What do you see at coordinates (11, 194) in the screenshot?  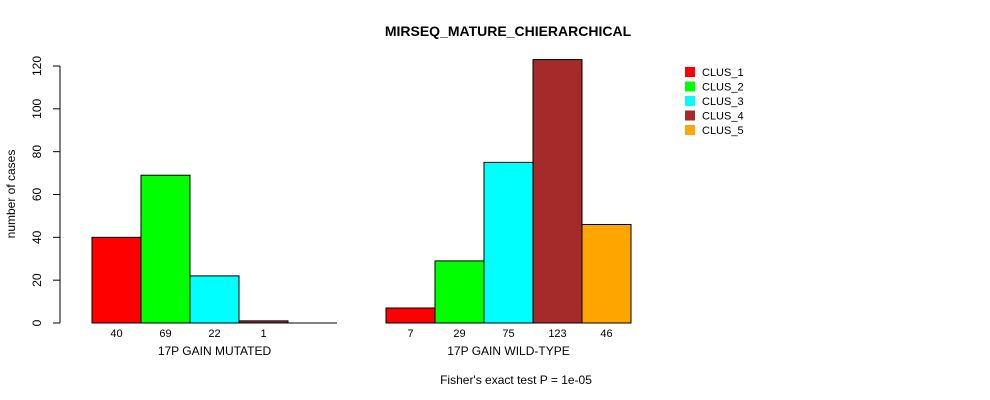 I see `y-axis-label: number of cases` at bounding box center [11, 194].